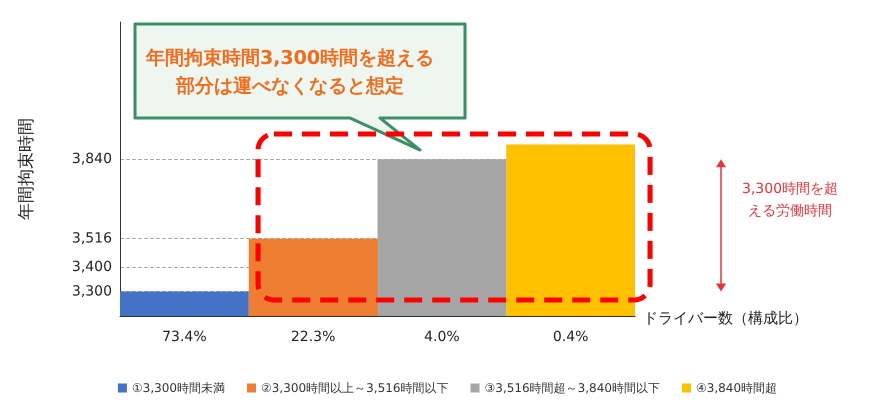 The image size is (895, 401). I want to click on y-tick-label: 3,840, so click(92, 159).